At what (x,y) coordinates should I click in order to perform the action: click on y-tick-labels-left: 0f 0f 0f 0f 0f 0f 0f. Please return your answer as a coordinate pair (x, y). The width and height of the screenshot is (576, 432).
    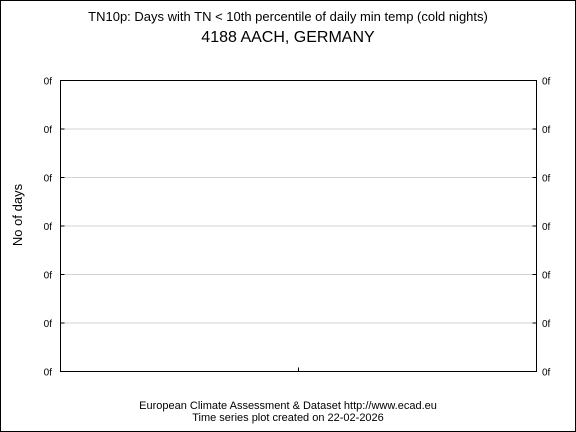
    Looking at the image, I should click on (48, 228).